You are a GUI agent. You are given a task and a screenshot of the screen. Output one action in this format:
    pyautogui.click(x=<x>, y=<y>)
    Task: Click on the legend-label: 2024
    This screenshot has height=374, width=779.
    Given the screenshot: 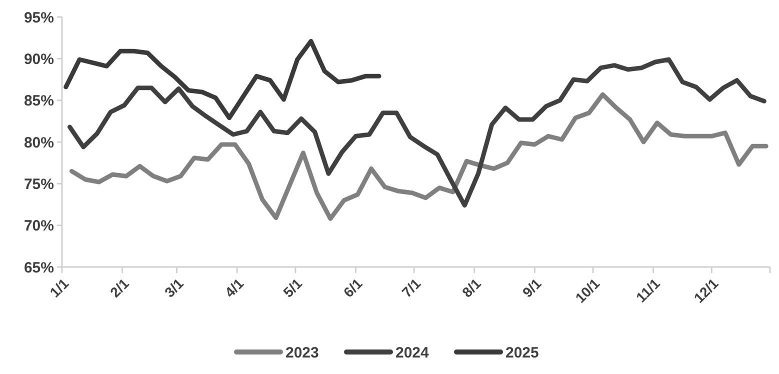 What is the action you would take?
    pyautogui.click(x=413, y=353)
    